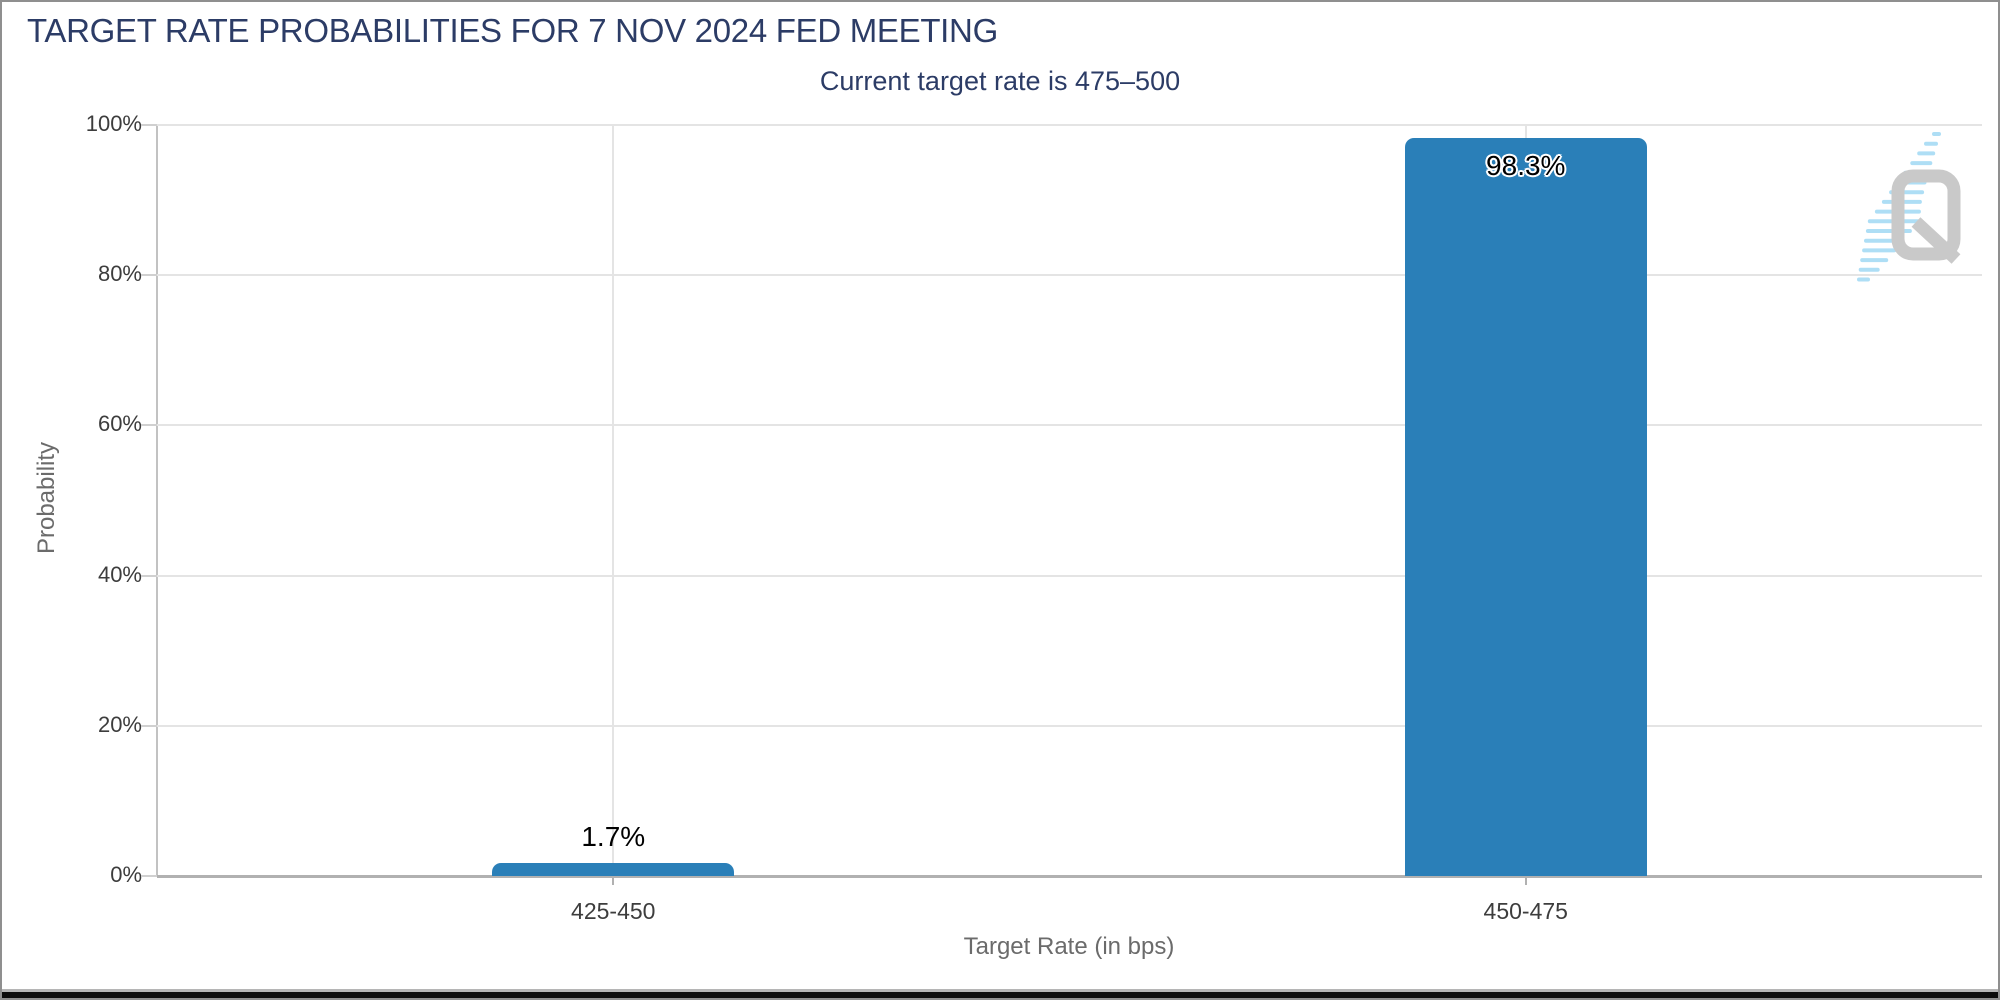 This screenshot has height=1000, width=2000. Describe the element at coordinates (613, 911) in the screenshot. I see `x-tick-label: 425-450` at that location.